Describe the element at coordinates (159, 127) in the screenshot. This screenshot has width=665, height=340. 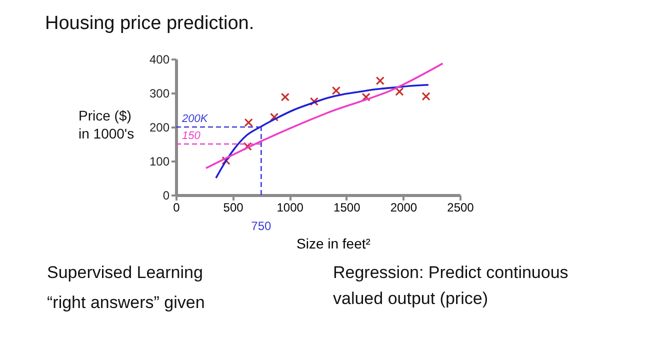
I see `y-tick-label: 200` at that location.